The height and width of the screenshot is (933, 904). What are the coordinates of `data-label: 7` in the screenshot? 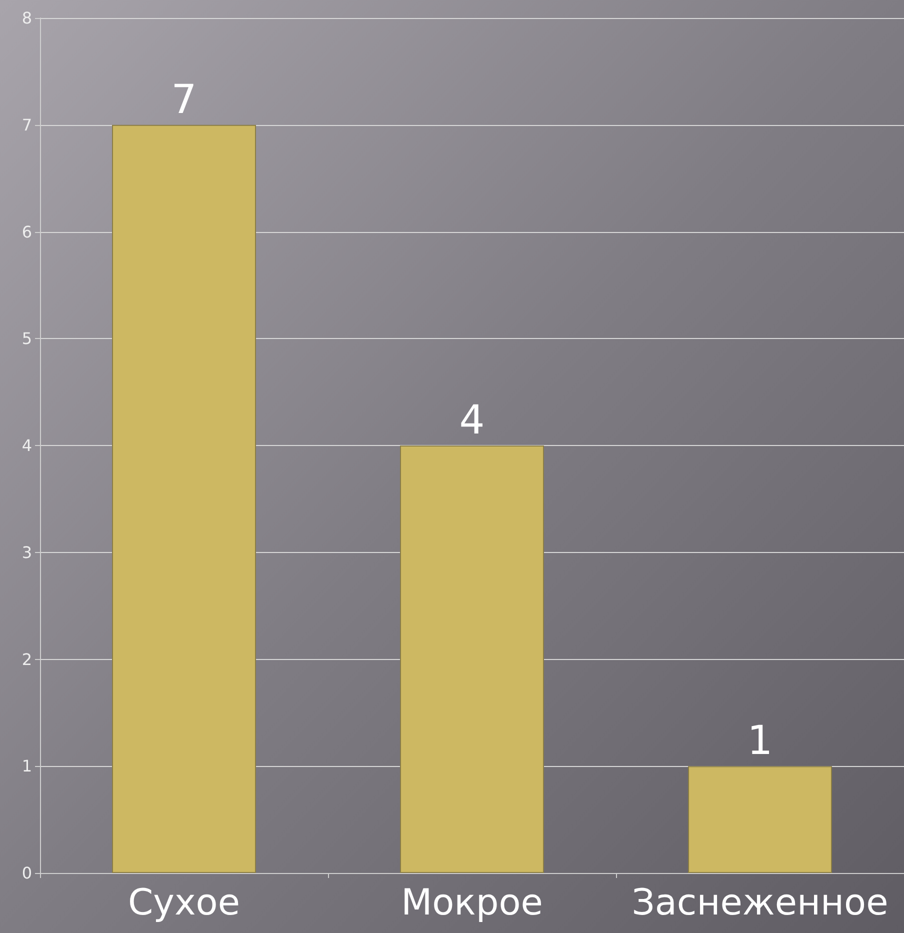 It's located at (184, 99).